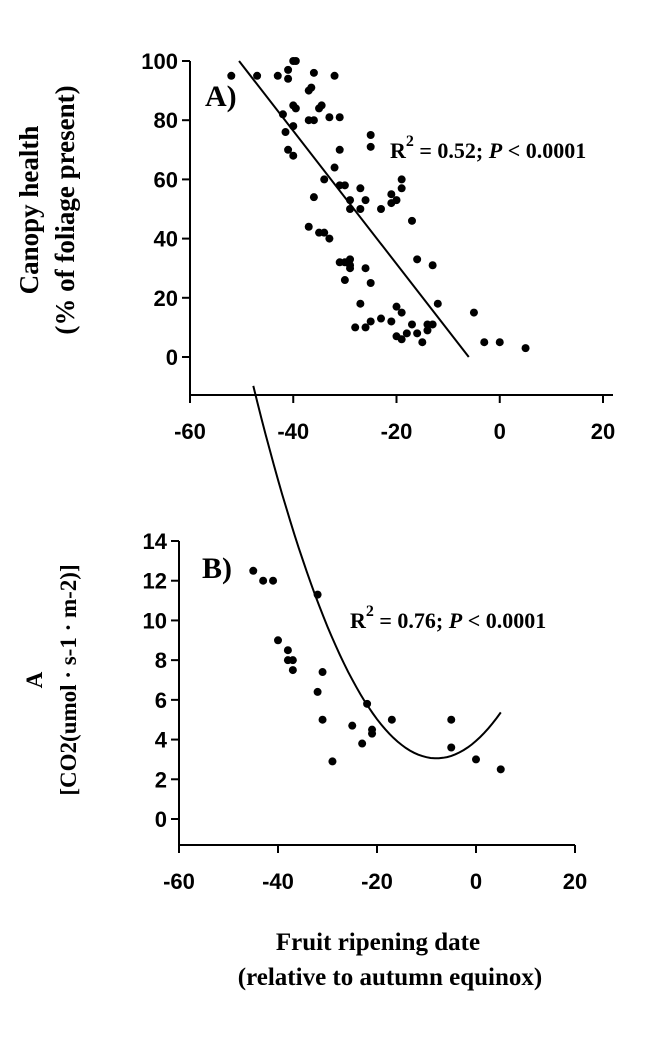  Describe the element at coordinates (179, 881) in the screenshot. I see `chart-b-x-tick-label: -60` at that location.